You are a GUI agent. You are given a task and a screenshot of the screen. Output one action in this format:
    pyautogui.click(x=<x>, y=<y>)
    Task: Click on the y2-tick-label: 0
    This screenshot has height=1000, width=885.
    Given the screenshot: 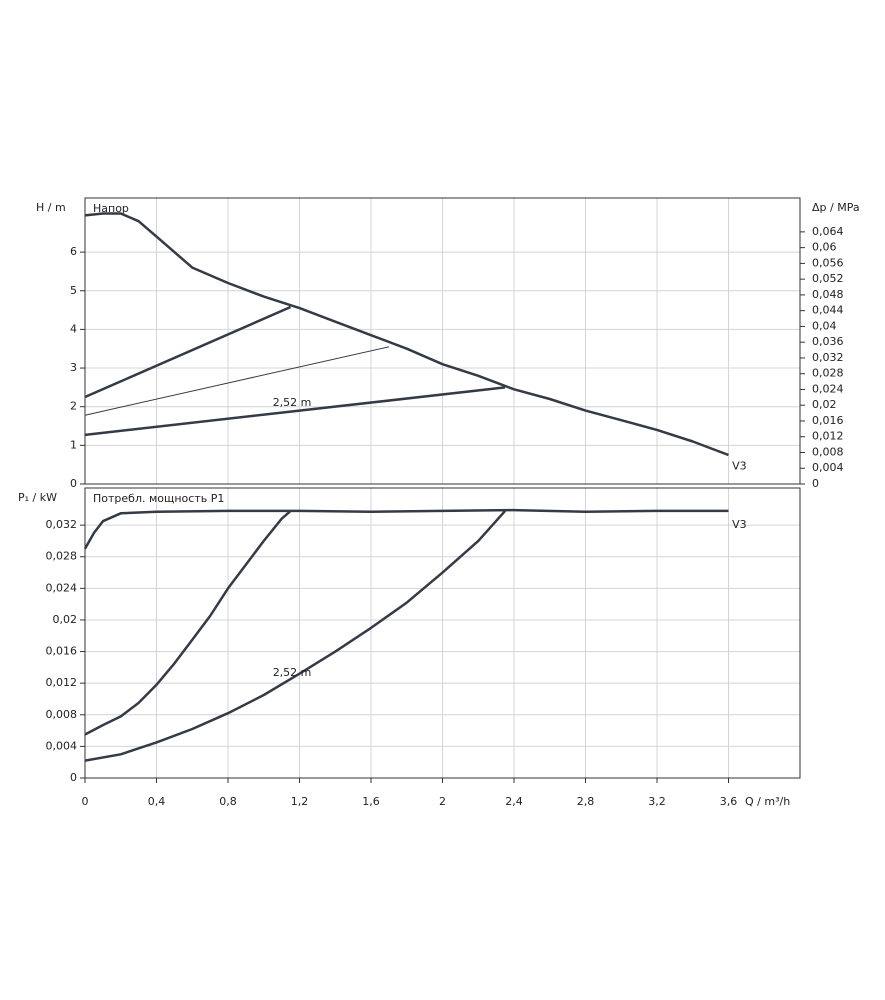 What is the action you would take?
    pyautogui.click(x=815, y=483)
    